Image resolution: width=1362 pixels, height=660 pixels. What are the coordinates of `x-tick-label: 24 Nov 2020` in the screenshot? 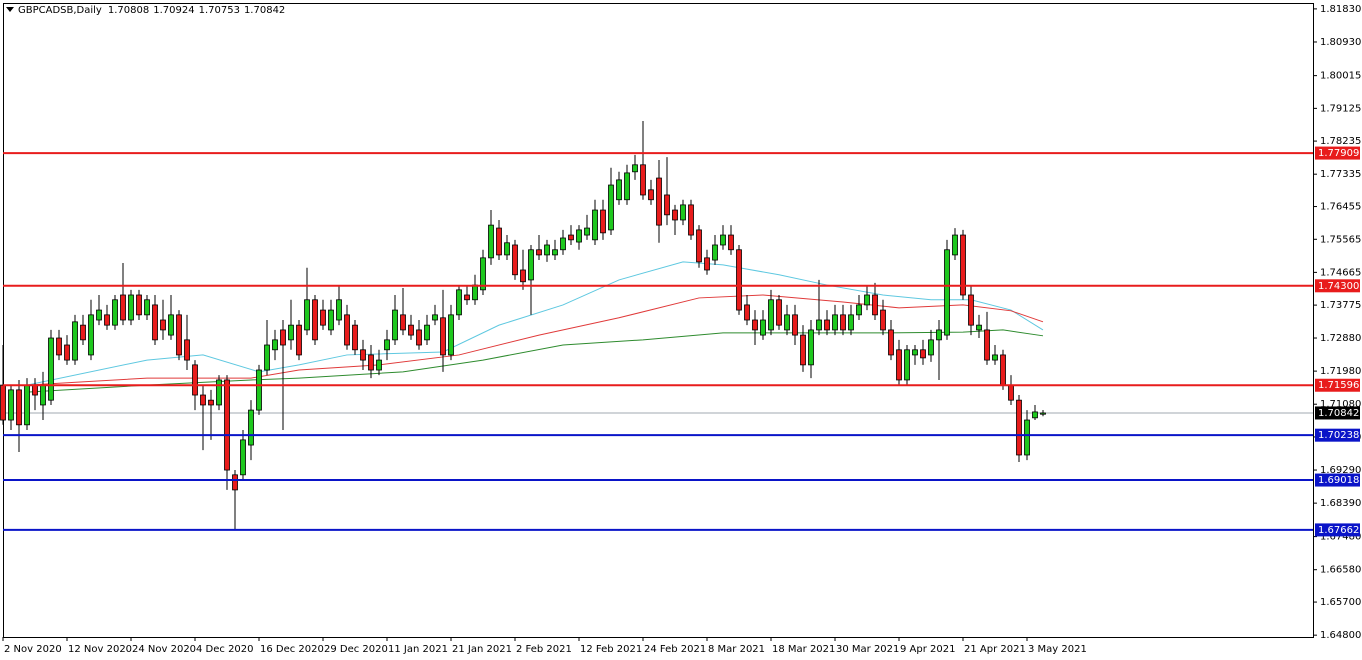 It's located at (164, 649).